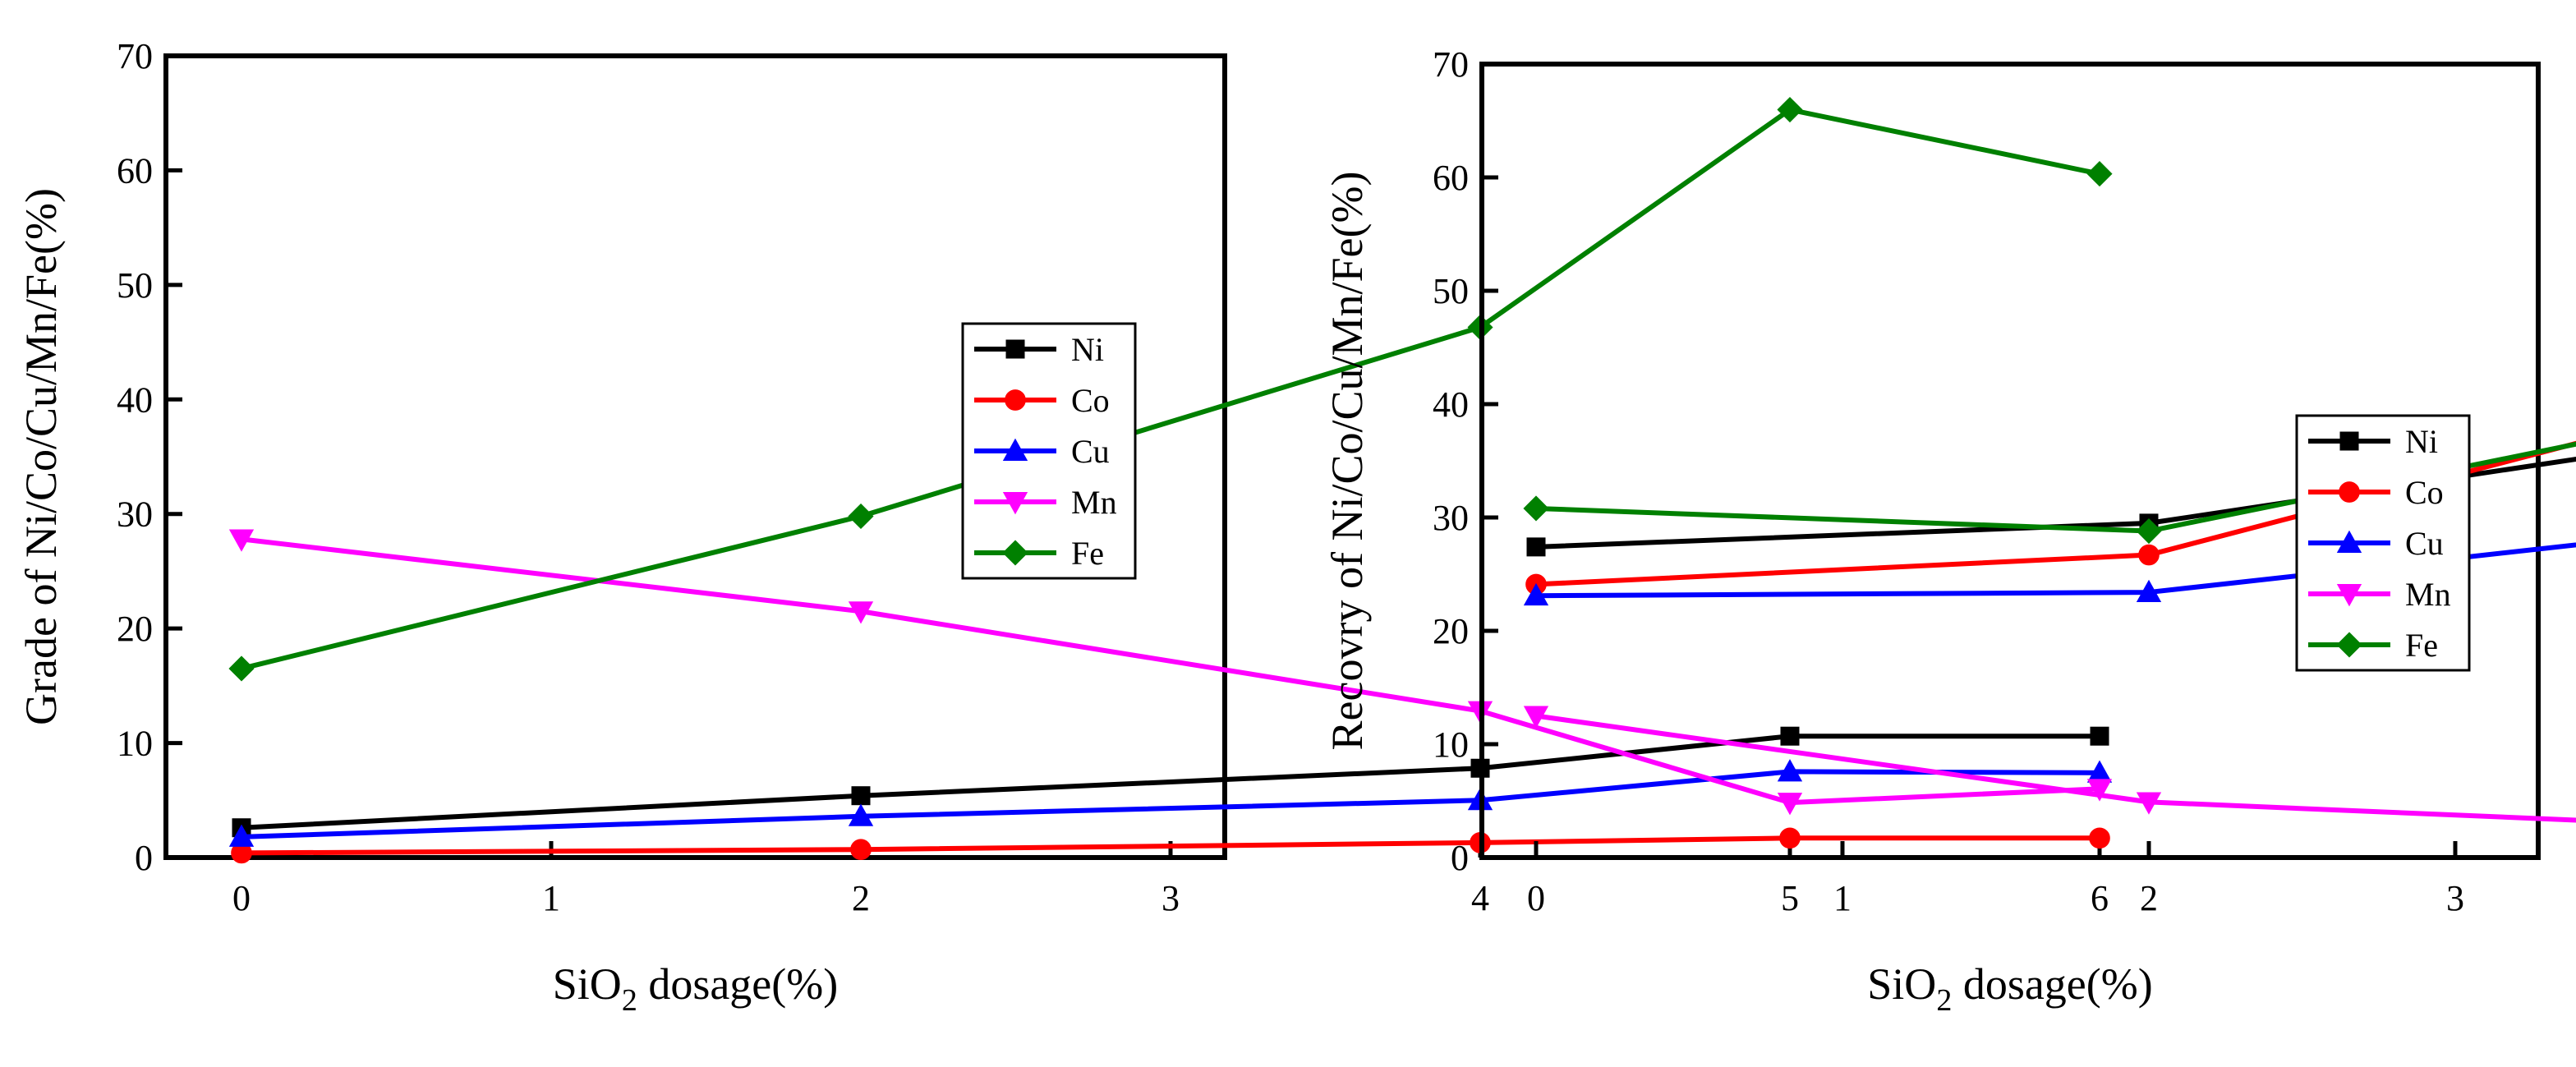  I want to click on y-tick-label: 70, so click(1451, 64).